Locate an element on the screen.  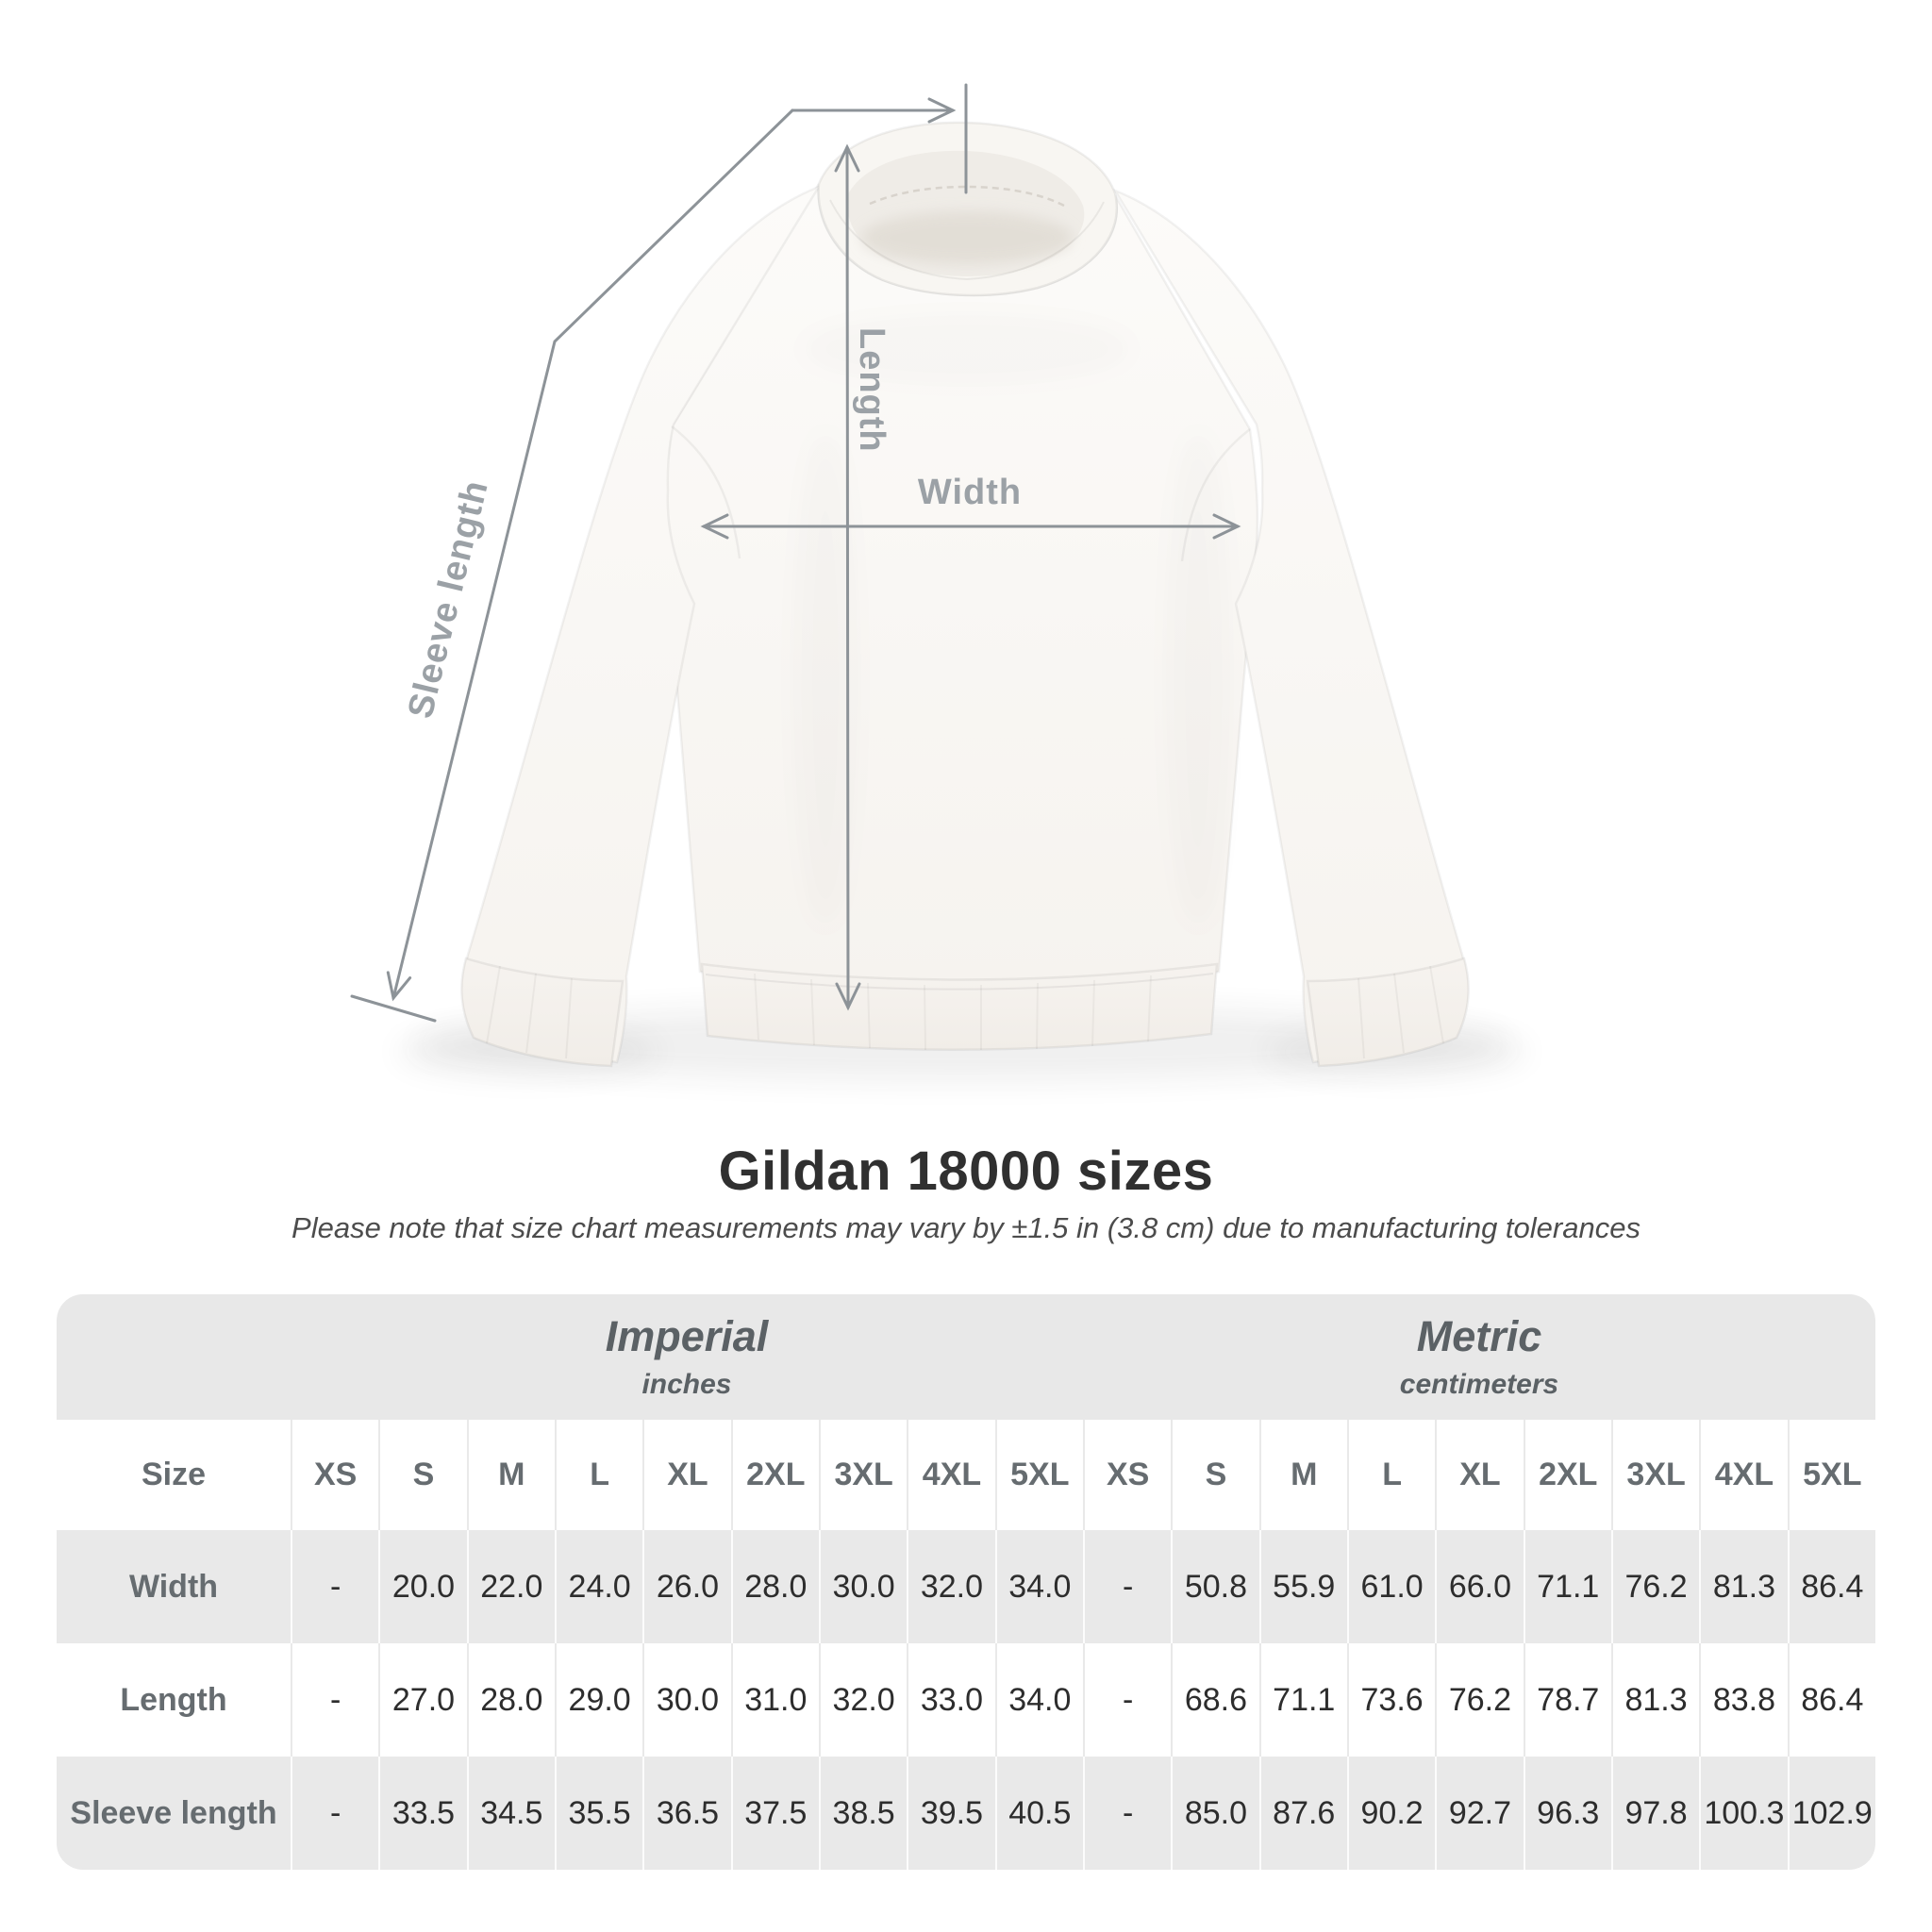
sleeve-dim-diagonal is located at coordinates (590, 555).